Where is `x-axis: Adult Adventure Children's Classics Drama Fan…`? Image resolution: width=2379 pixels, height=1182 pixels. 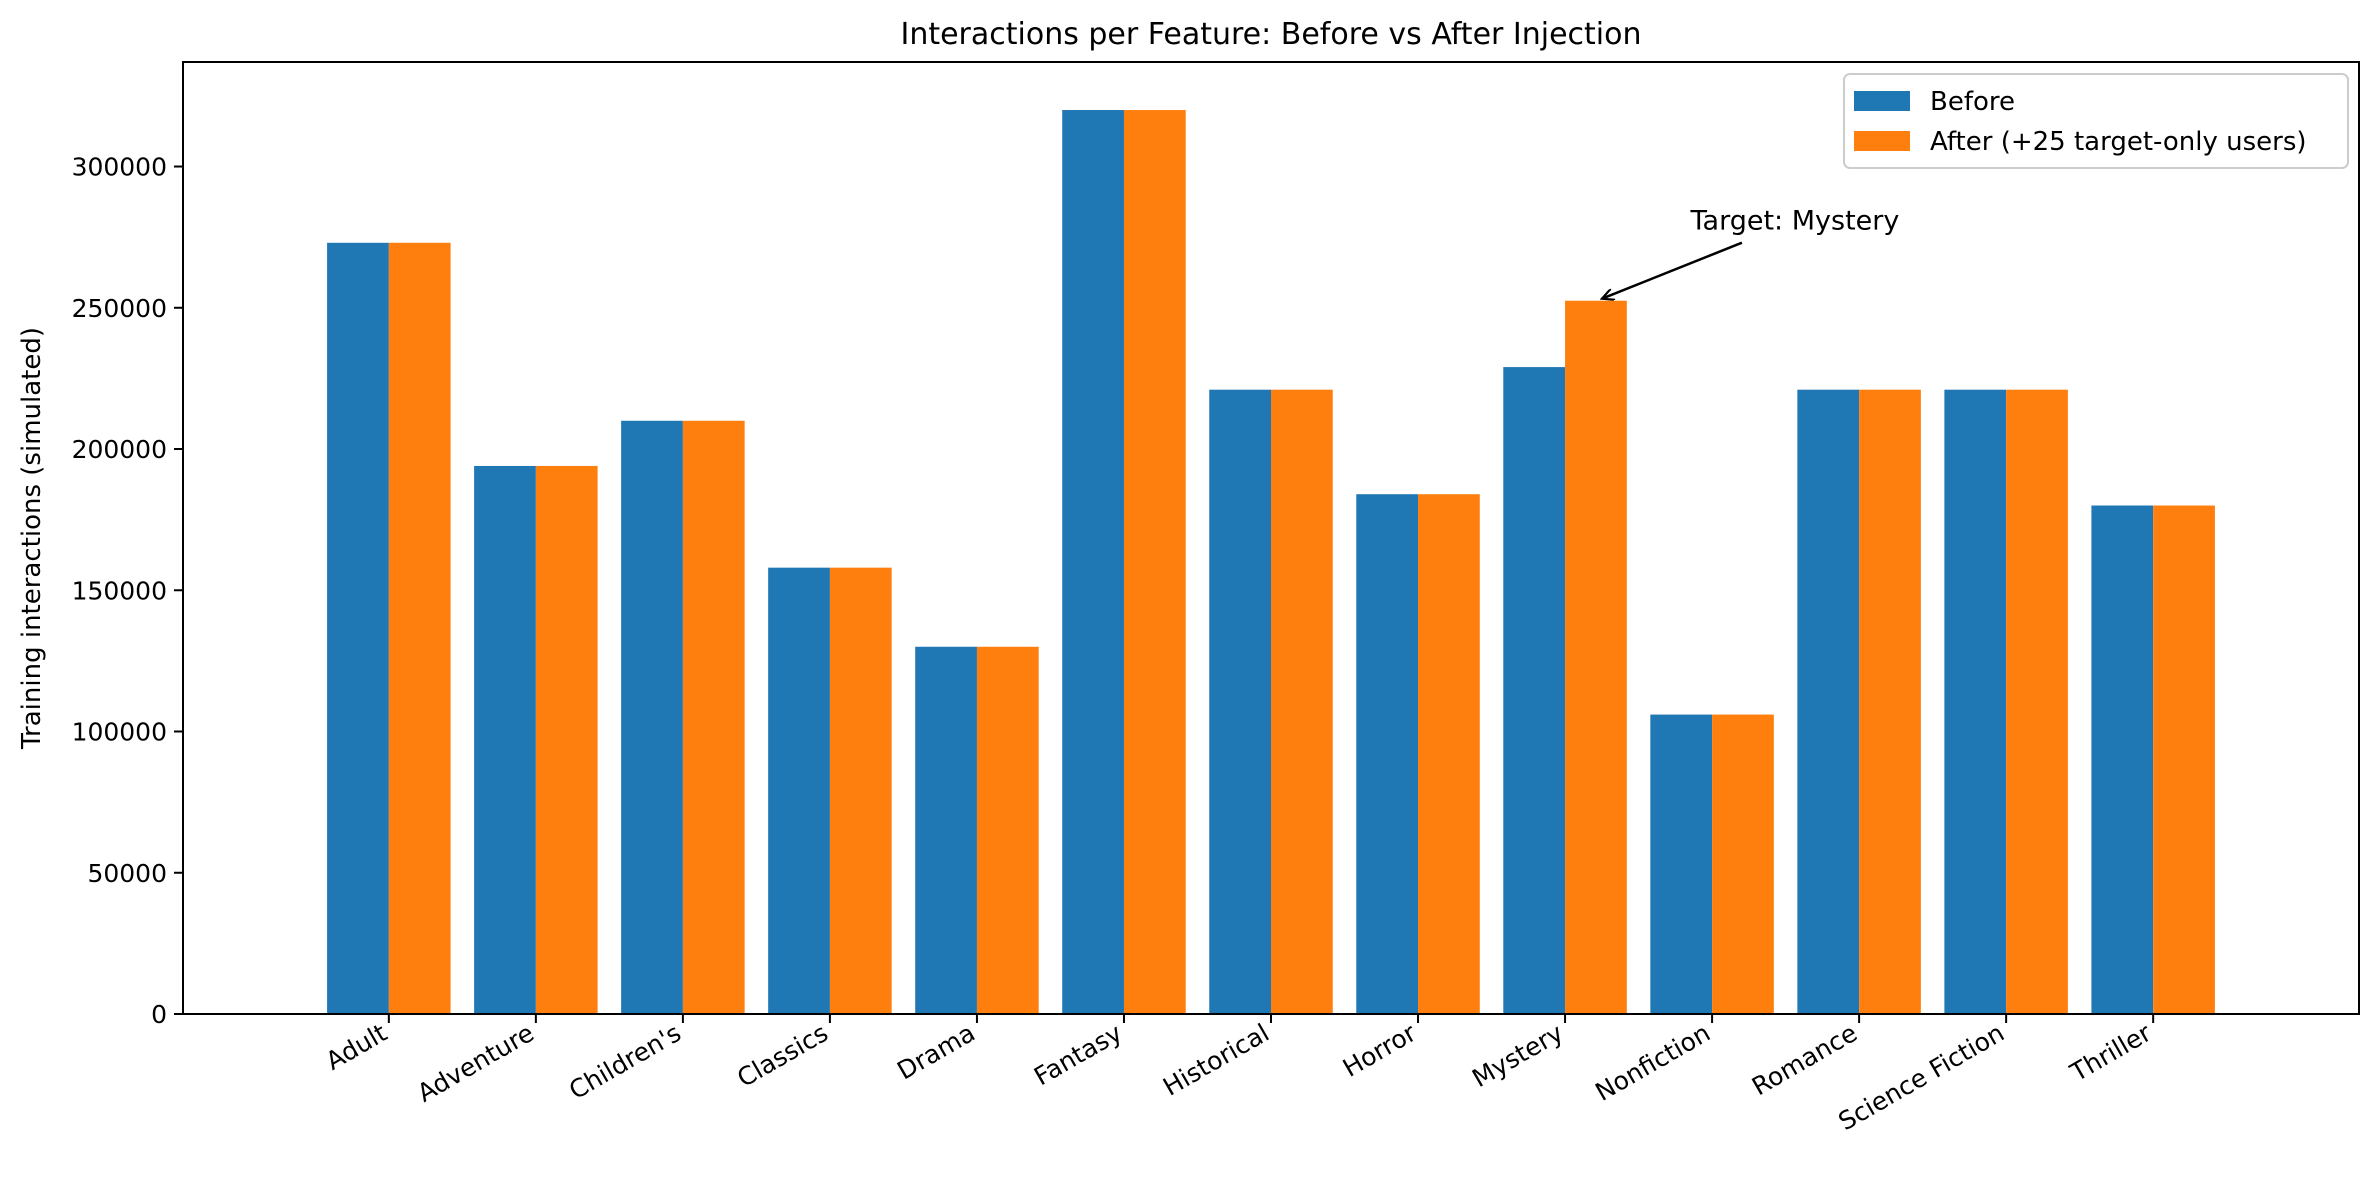
x-axis: Adult Adventure Children's Classics Drama Fan… is located at coordinates (1239, 1075).